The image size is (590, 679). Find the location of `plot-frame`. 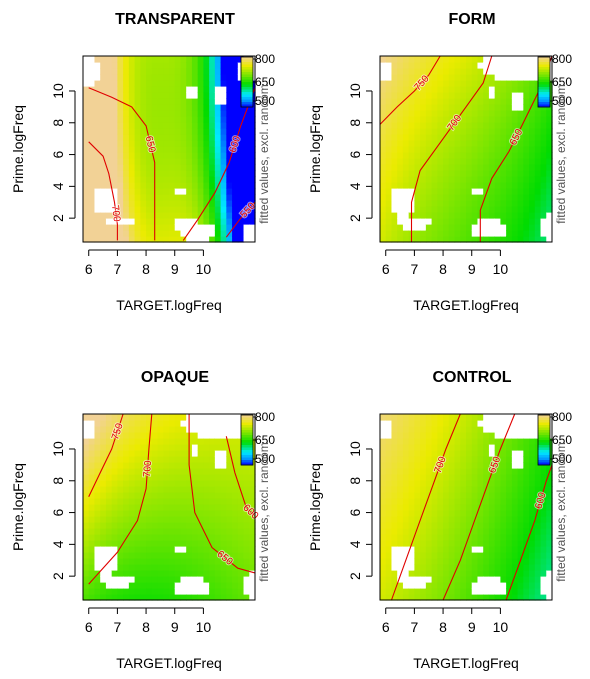

plot-frame is located at coordinates (169, 149).